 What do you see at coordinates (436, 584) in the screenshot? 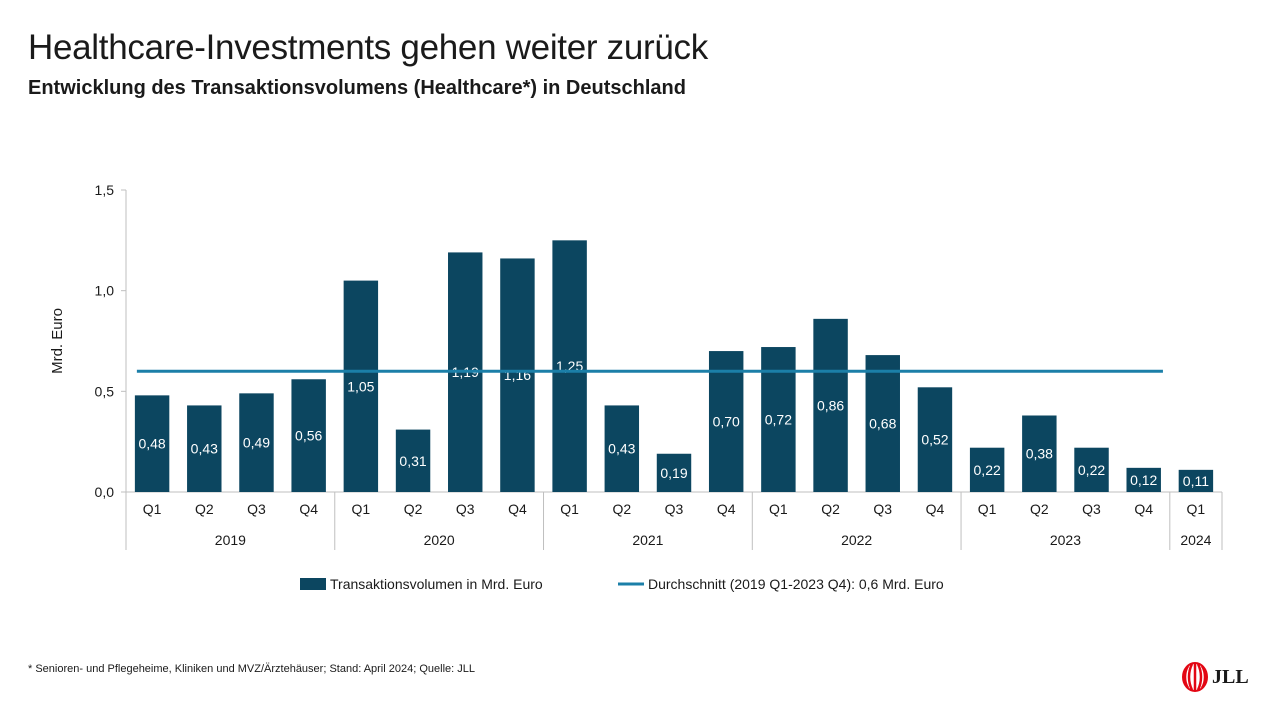
I see `legend-bar-label: Transaktionsvolumen in Mrd. Euro` at bounding box center [436, 584].